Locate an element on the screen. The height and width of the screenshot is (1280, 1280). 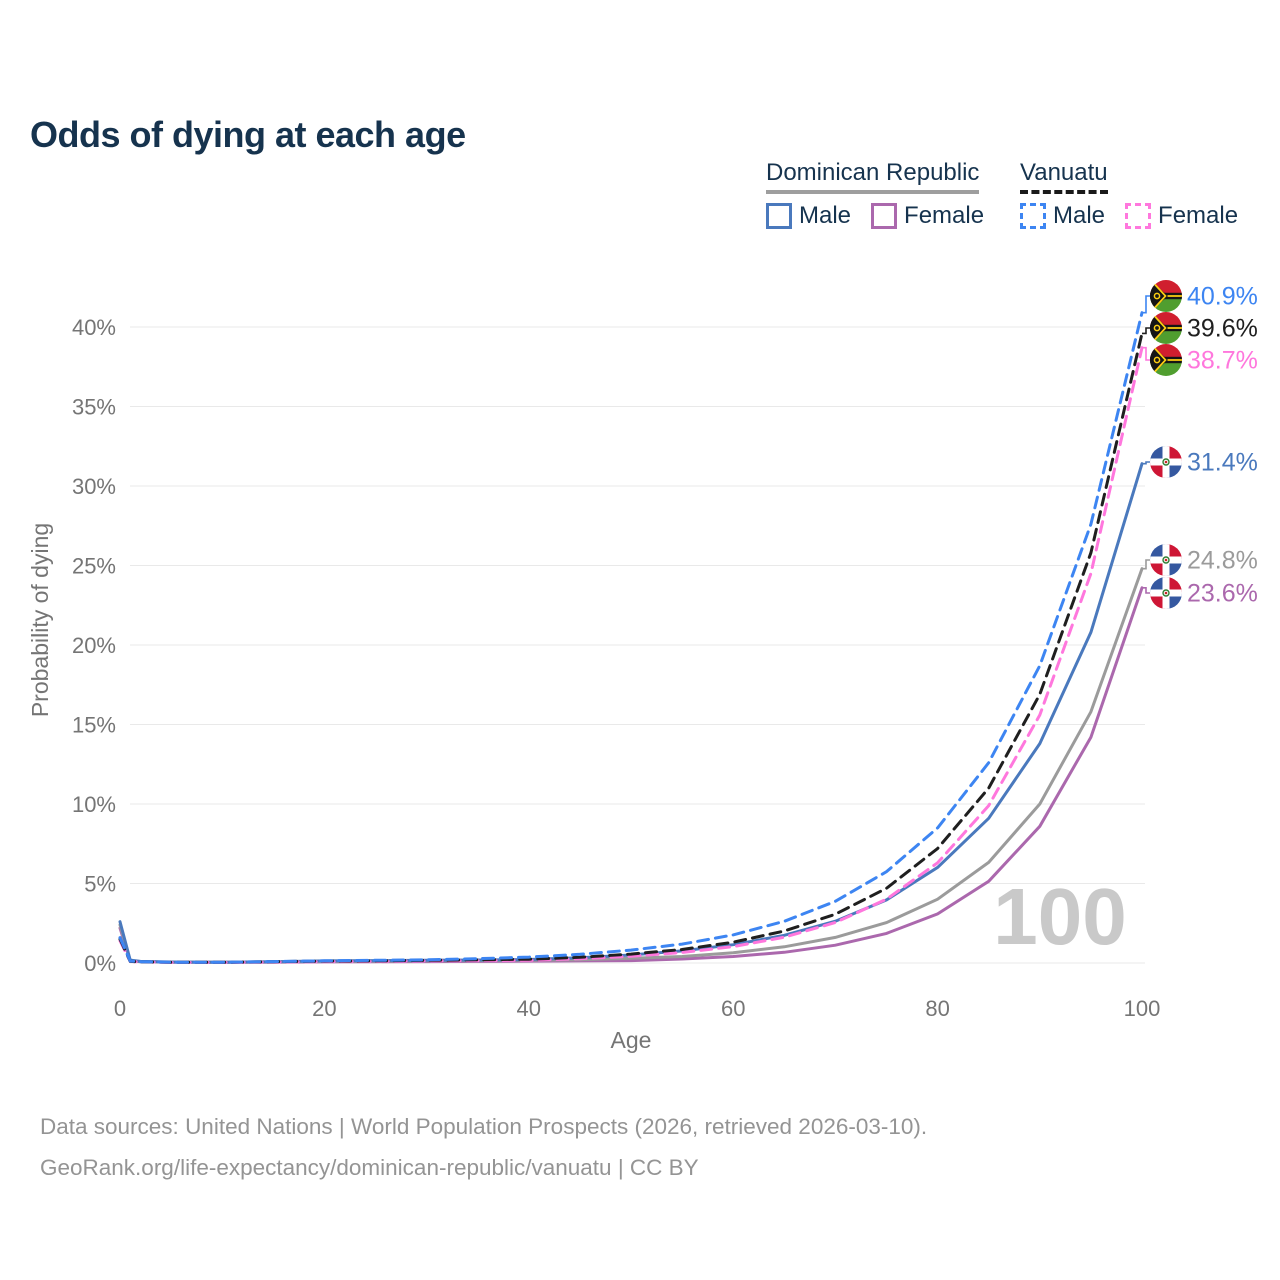
y-tick-label: 15% is located at coordinates (94, 725).